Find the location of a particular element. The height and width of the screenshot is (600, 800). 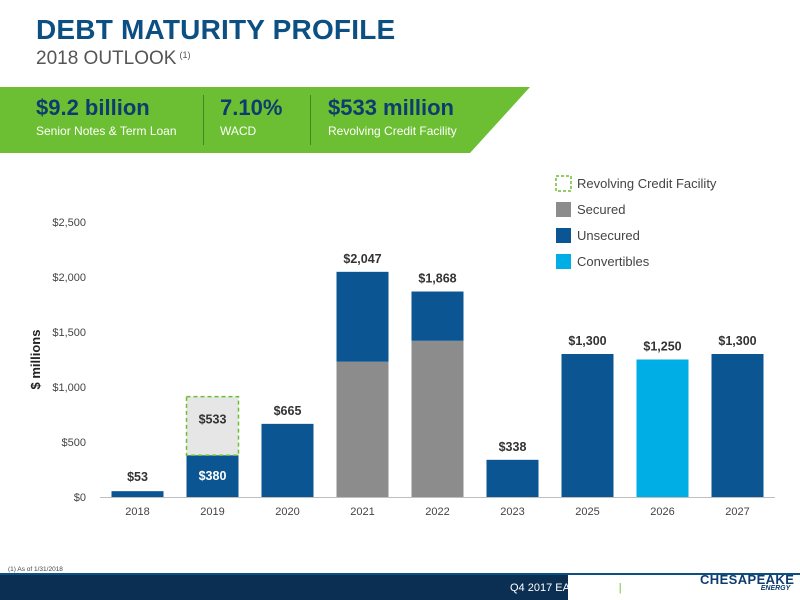

data-label: $533 is located at coordinates (213, 419).